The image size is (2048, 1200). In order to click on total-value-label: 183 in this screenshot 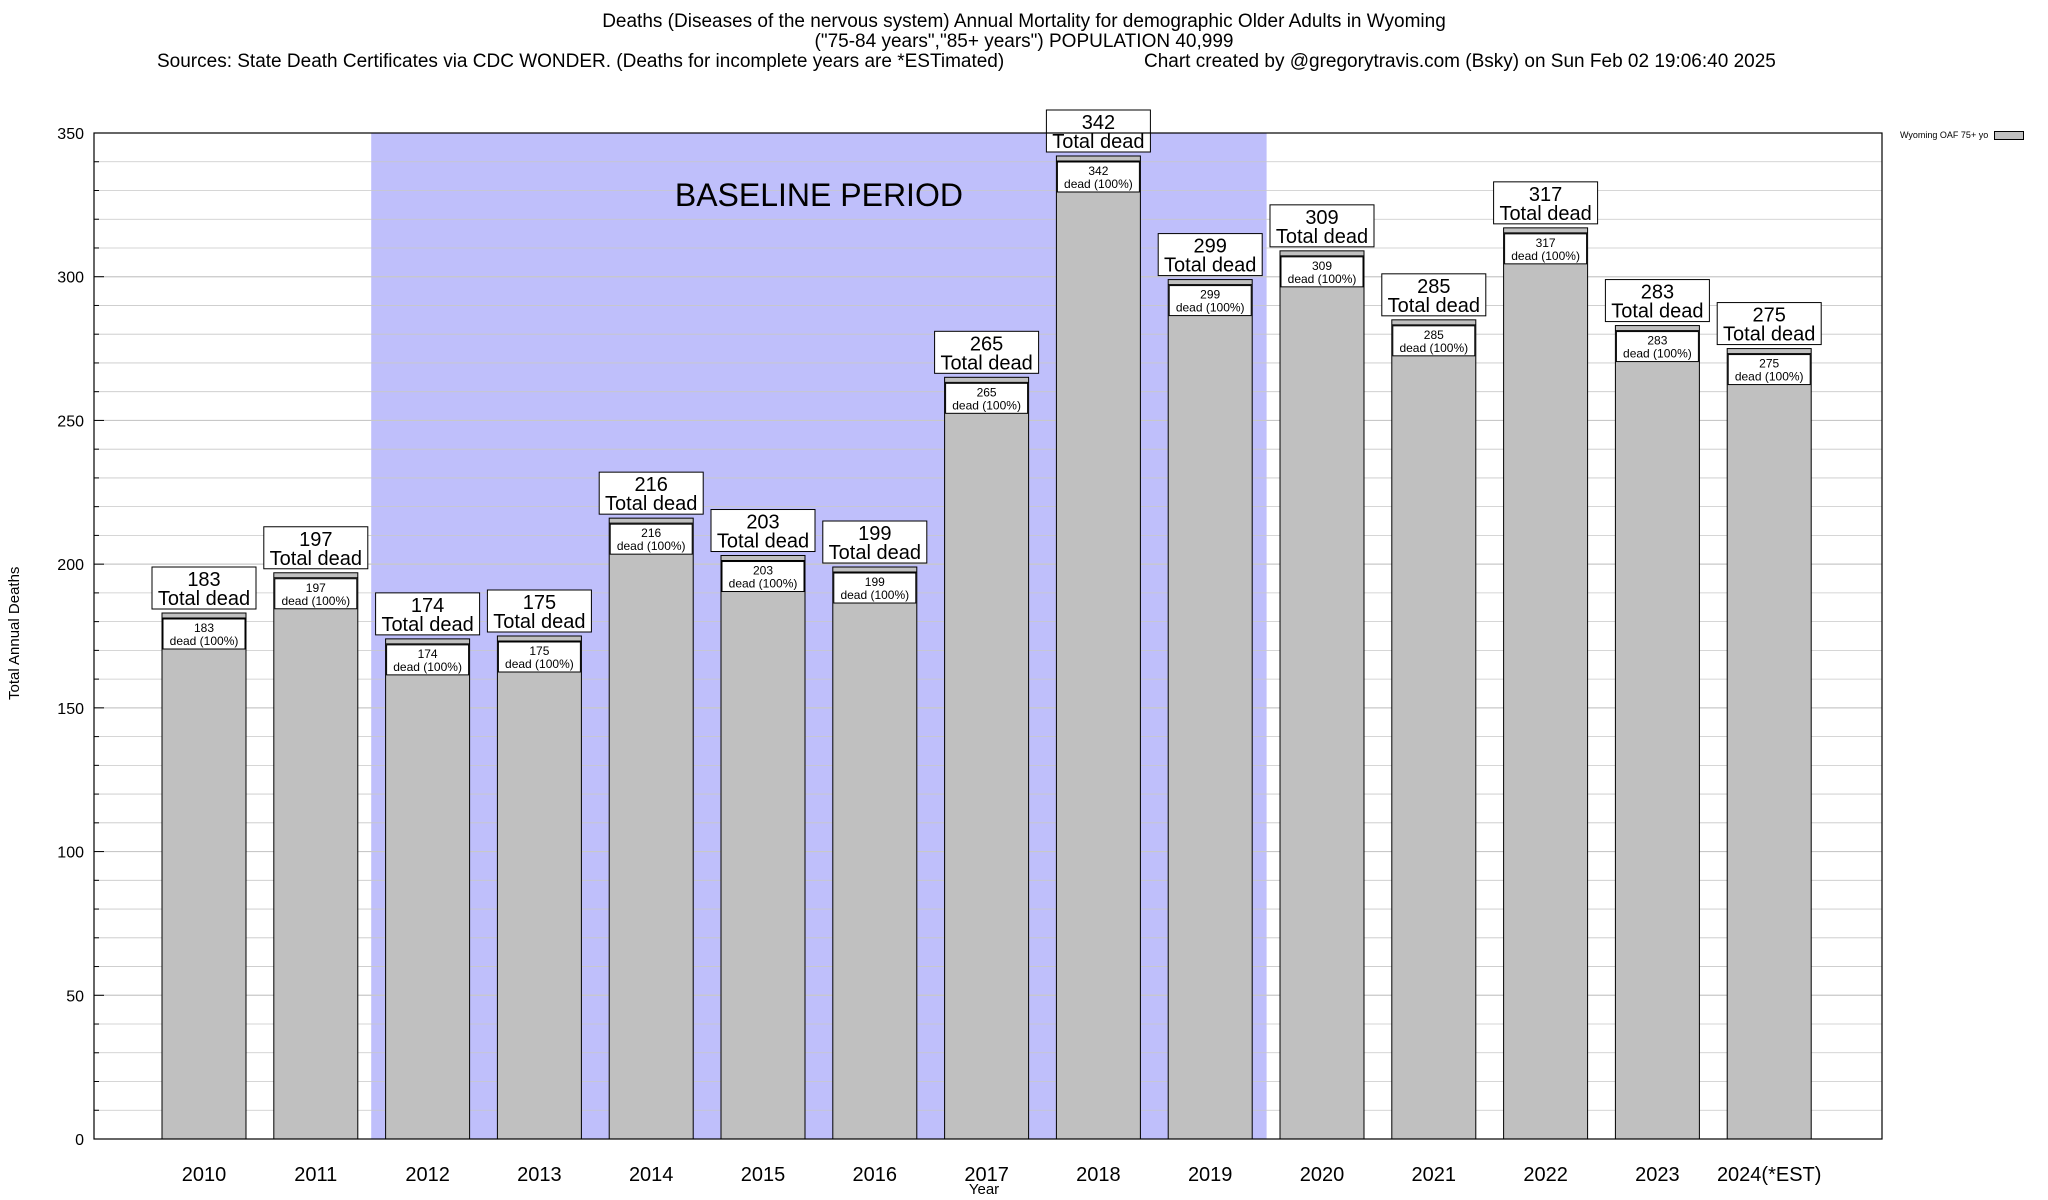, I will do `click(203, 580)`.